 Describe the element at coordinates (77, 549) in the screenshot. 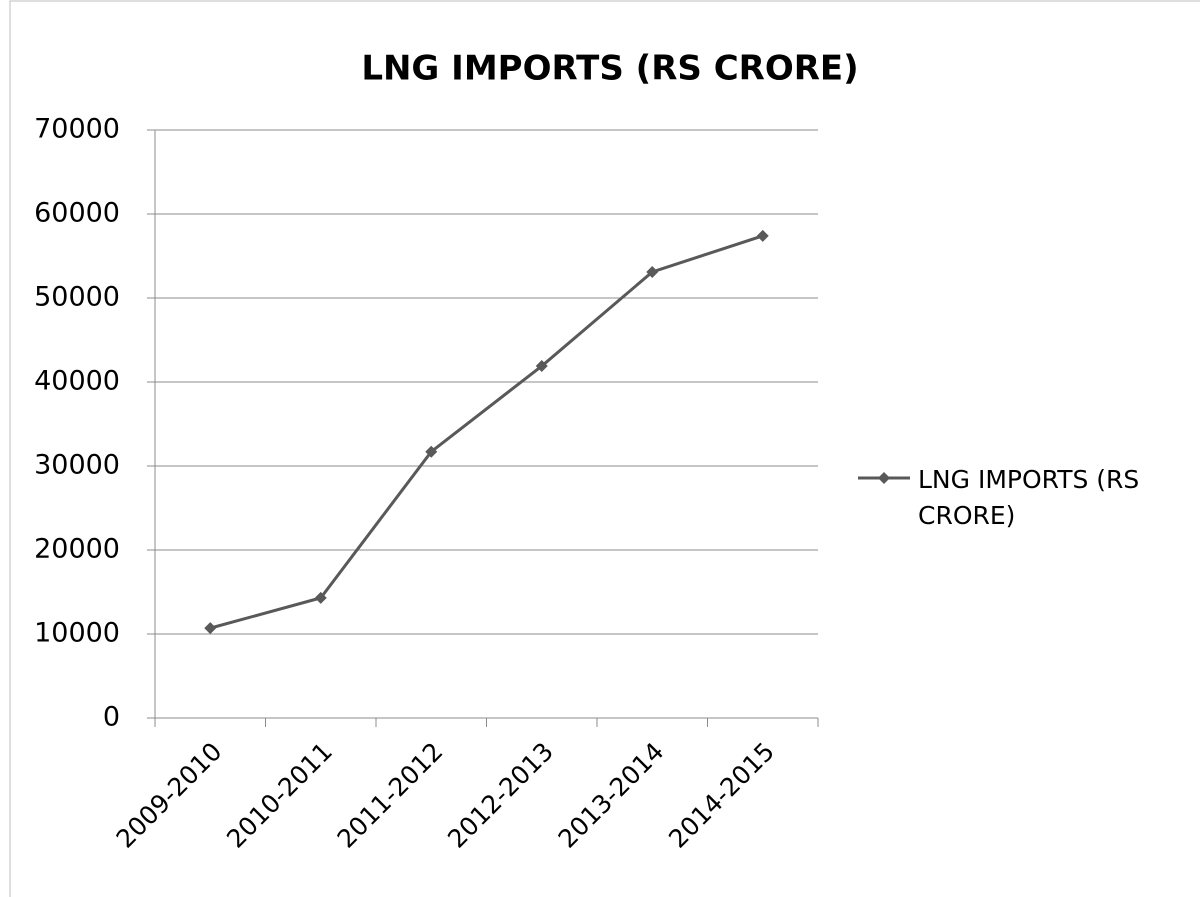

I see `y-tick-label: 20000` at that location.